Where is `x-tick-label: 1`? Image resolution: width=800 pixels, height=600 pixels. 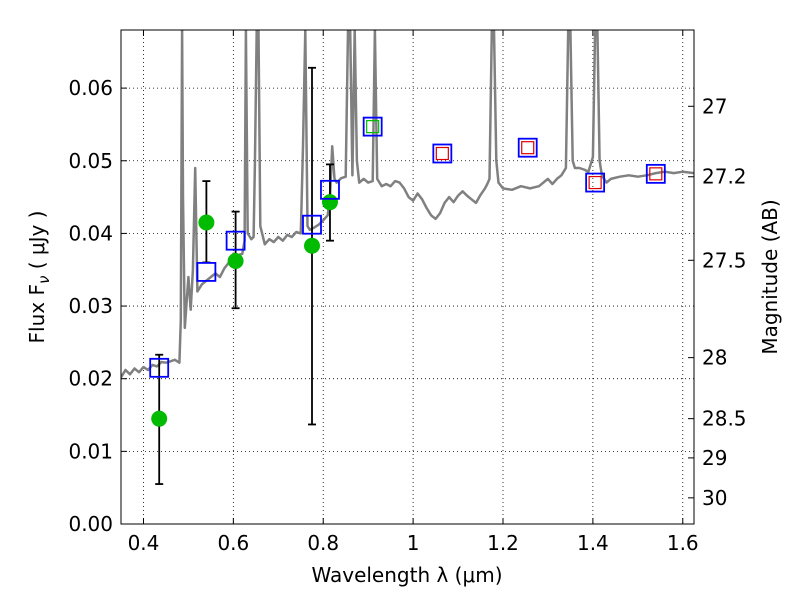
x-tick-label: 1 is located at coordinates (413, 543).